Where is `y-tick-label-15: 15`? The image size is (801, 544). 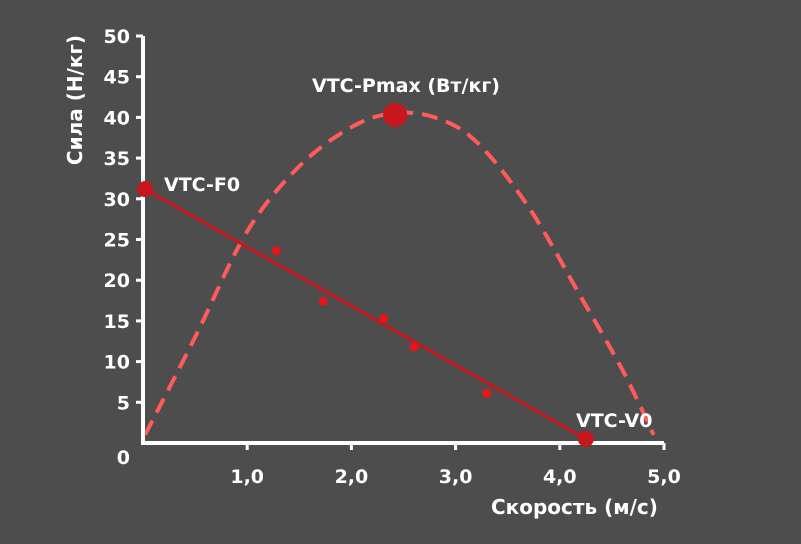 y-tick-label-15: 15 is located at coordinates (117, 322).